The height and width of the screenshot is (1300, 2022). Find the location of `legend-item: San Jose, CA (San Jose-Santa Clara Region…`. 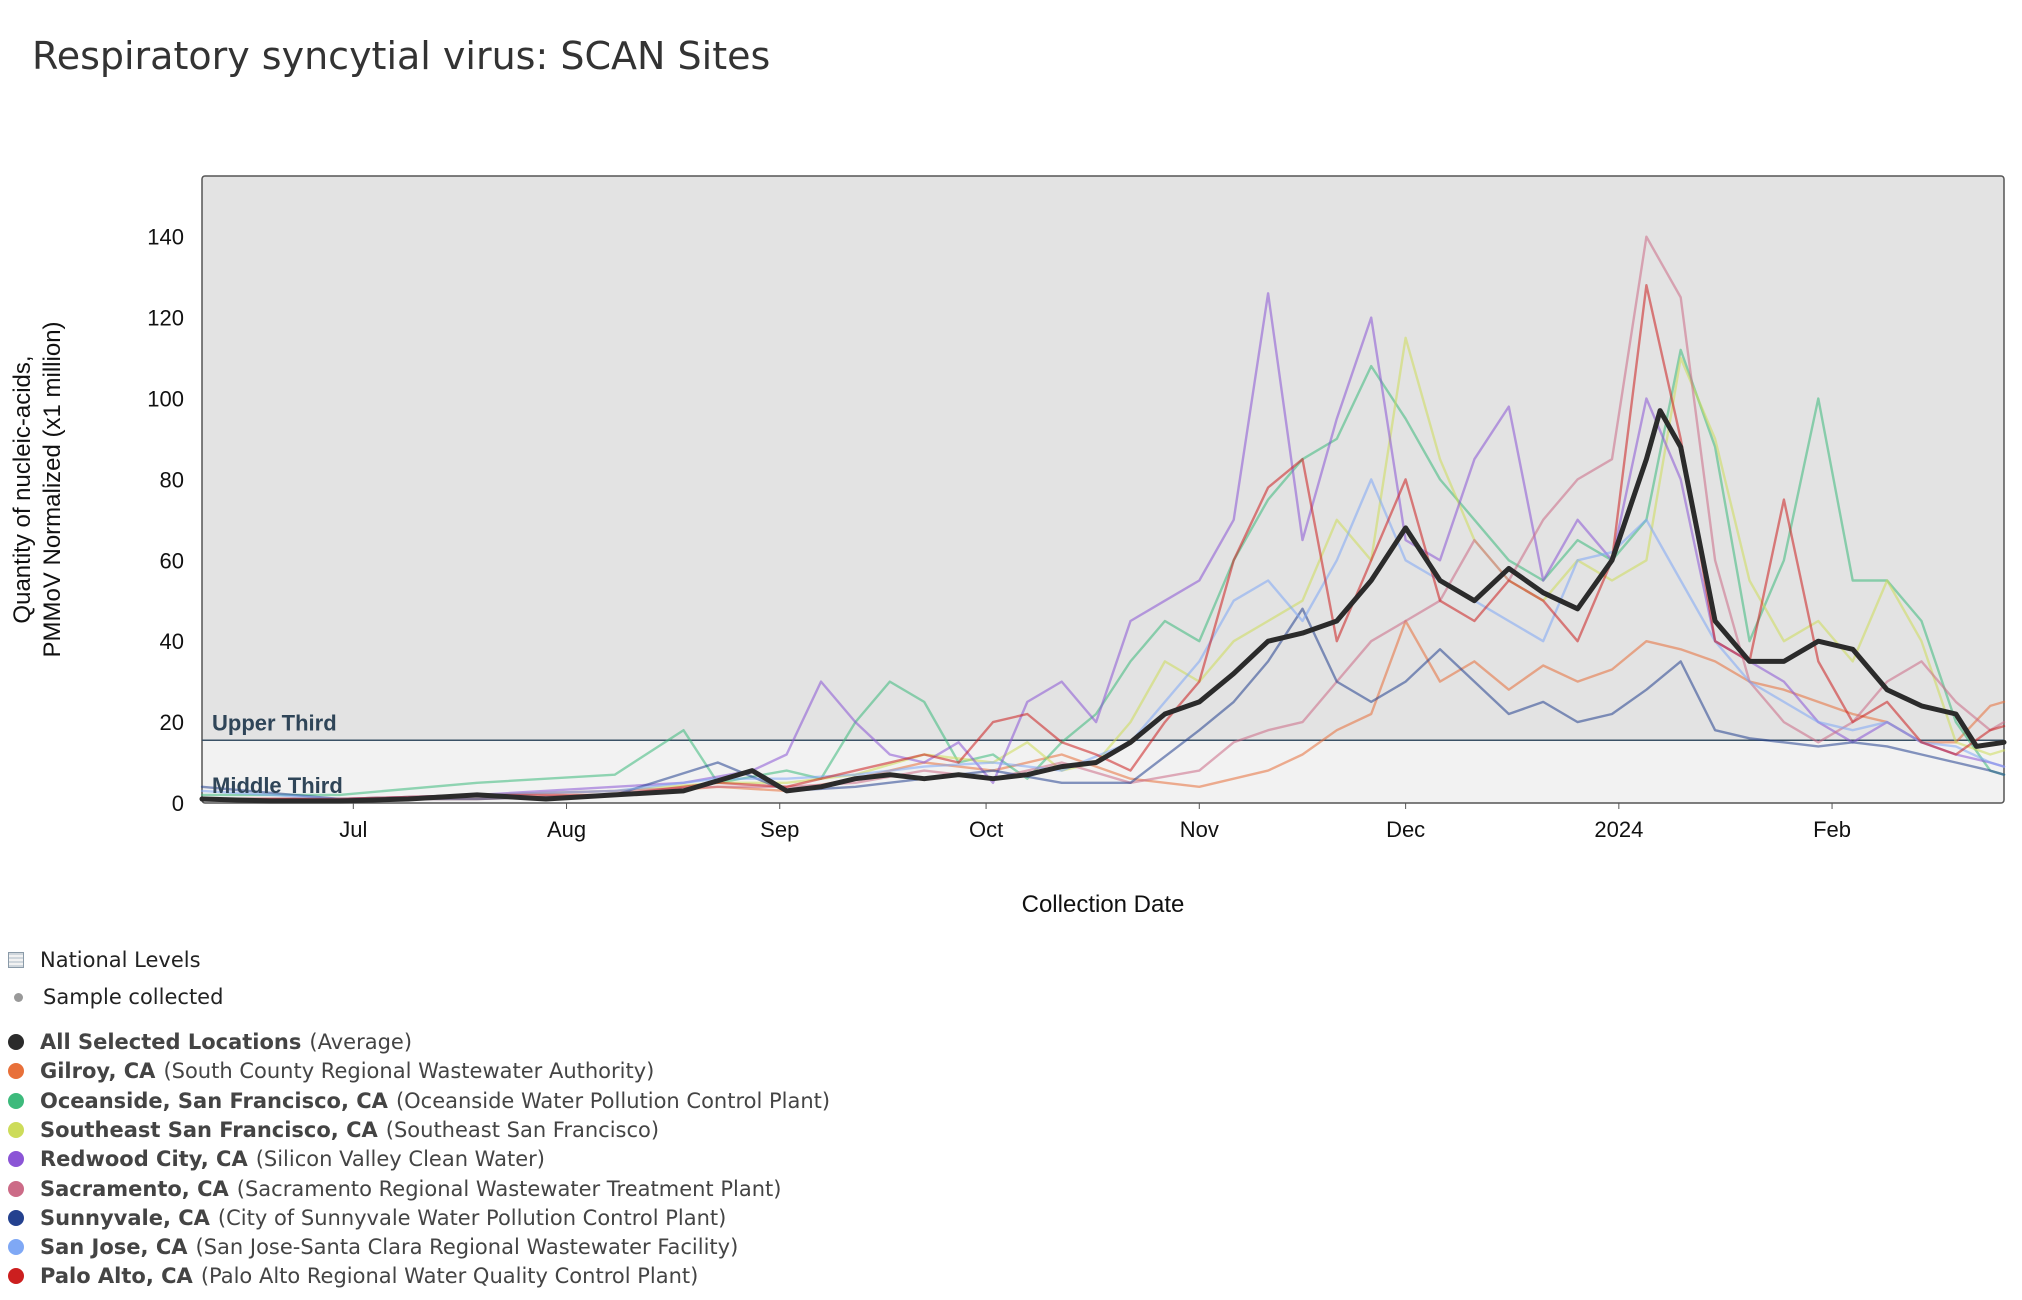

legend-item: San Jose, CA (San Jose-Santa Clara Region… is located at coordinates (373, 1247).